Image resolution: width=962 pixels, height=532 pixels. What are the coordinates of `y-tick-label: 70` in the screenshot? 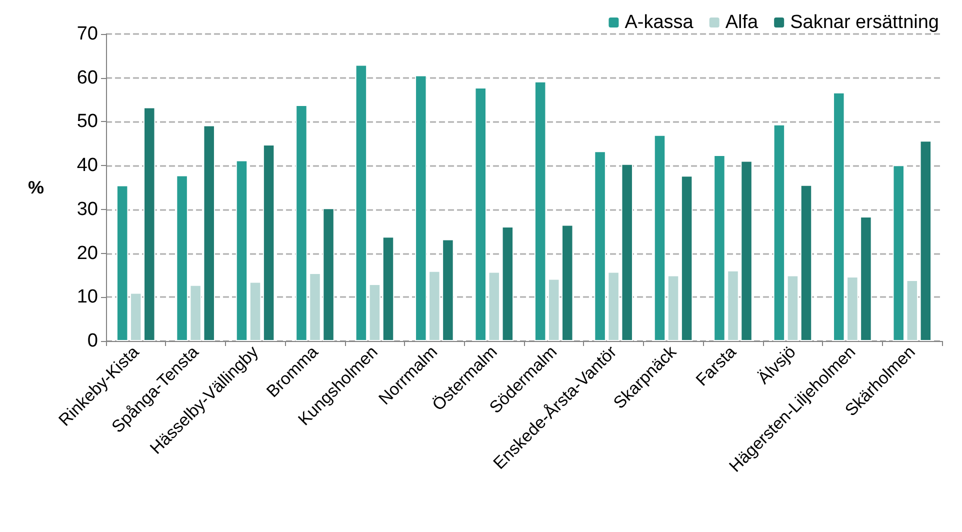 It's located at (87, 34).